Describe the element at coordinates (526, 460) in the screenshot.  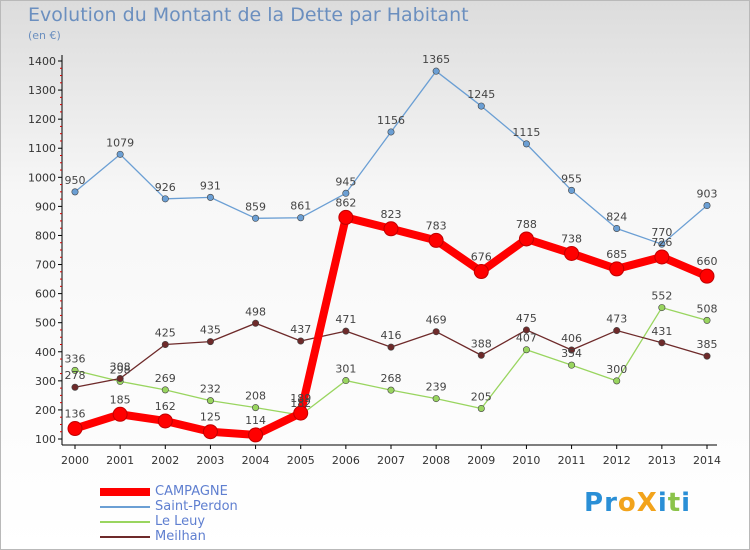
I see `x-tick-label: 2010` at that location.